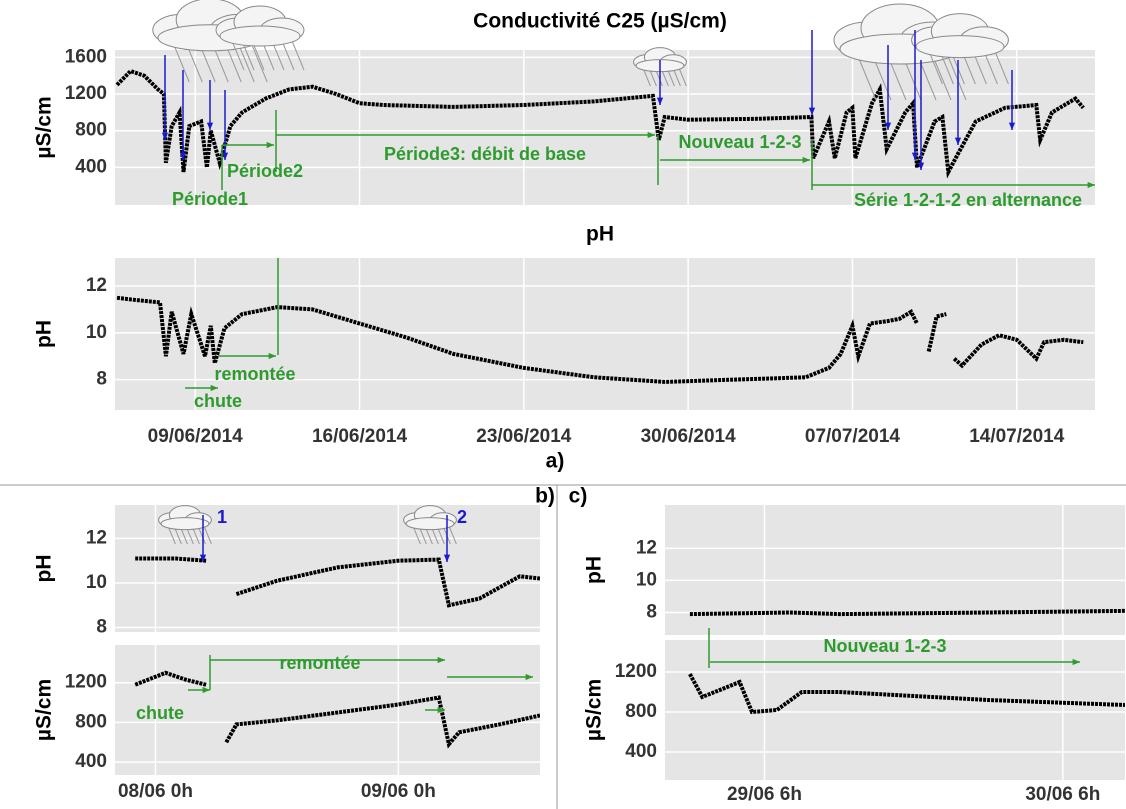  Describe the element at coordinates (222, 517) in the screenshot. I see `annotation: 1` at that location.